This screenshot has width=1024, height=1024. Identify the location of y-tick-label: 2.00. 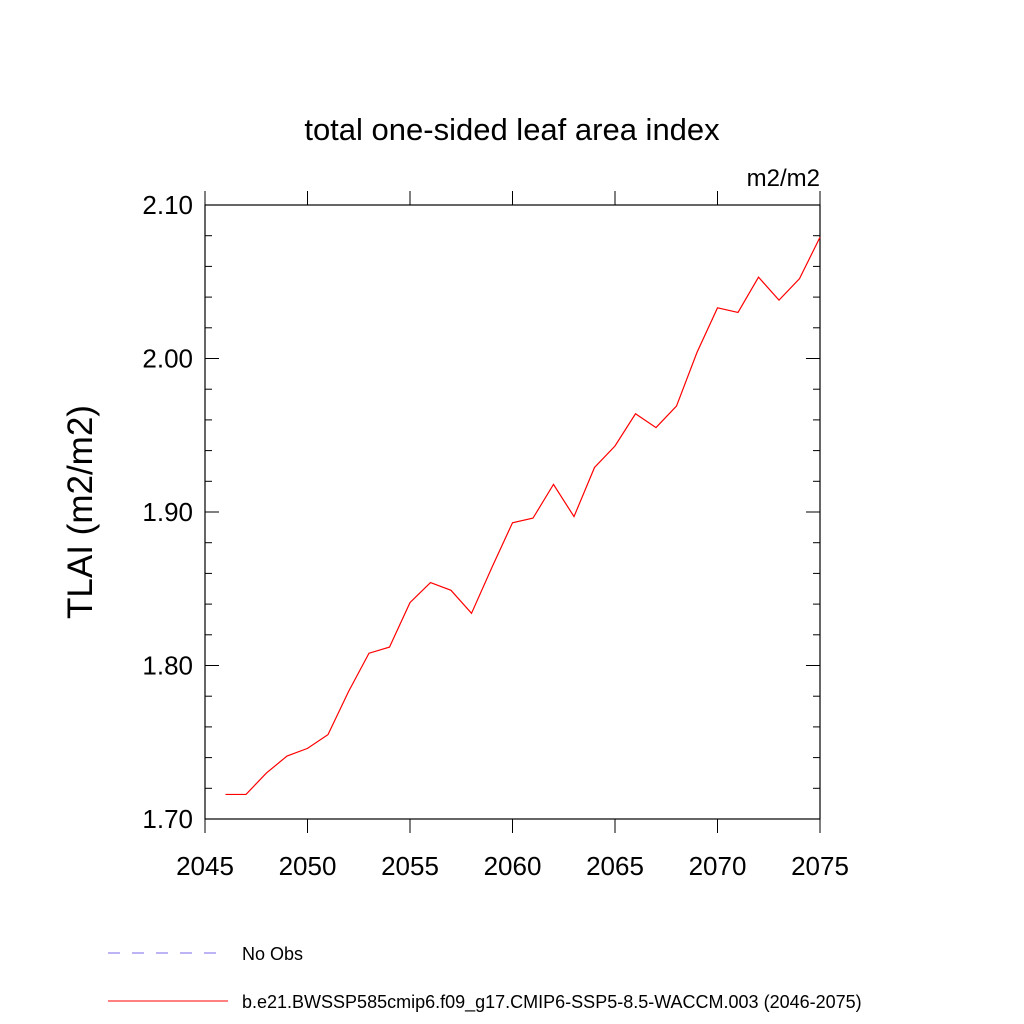
(167, 359).